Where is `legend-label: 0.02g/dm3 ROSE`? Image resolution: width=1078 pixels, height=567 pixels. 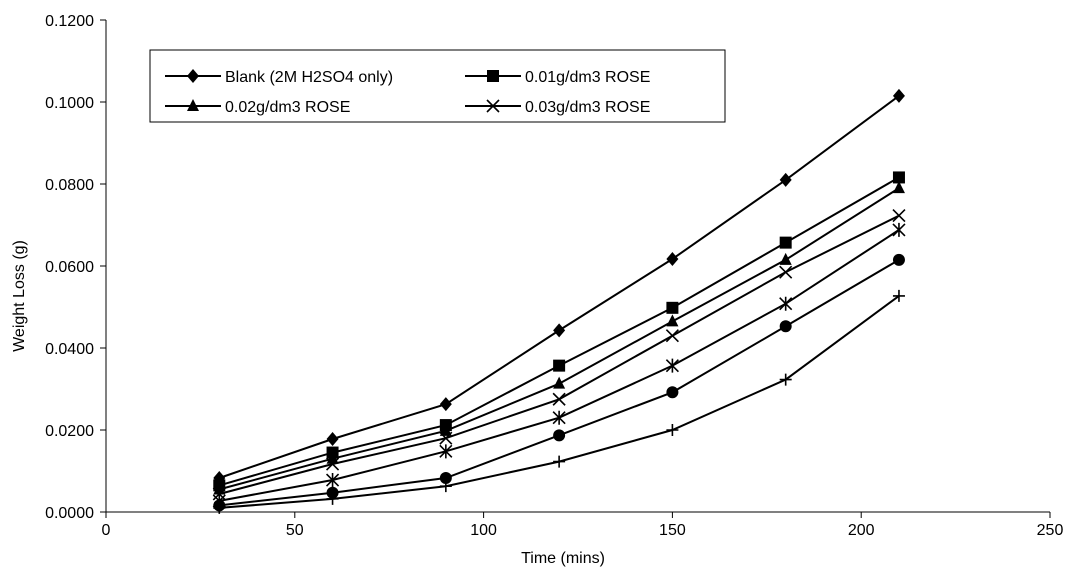 legend-label: 0.02g/dm3 ROSE is located at coordinates (287, 107).